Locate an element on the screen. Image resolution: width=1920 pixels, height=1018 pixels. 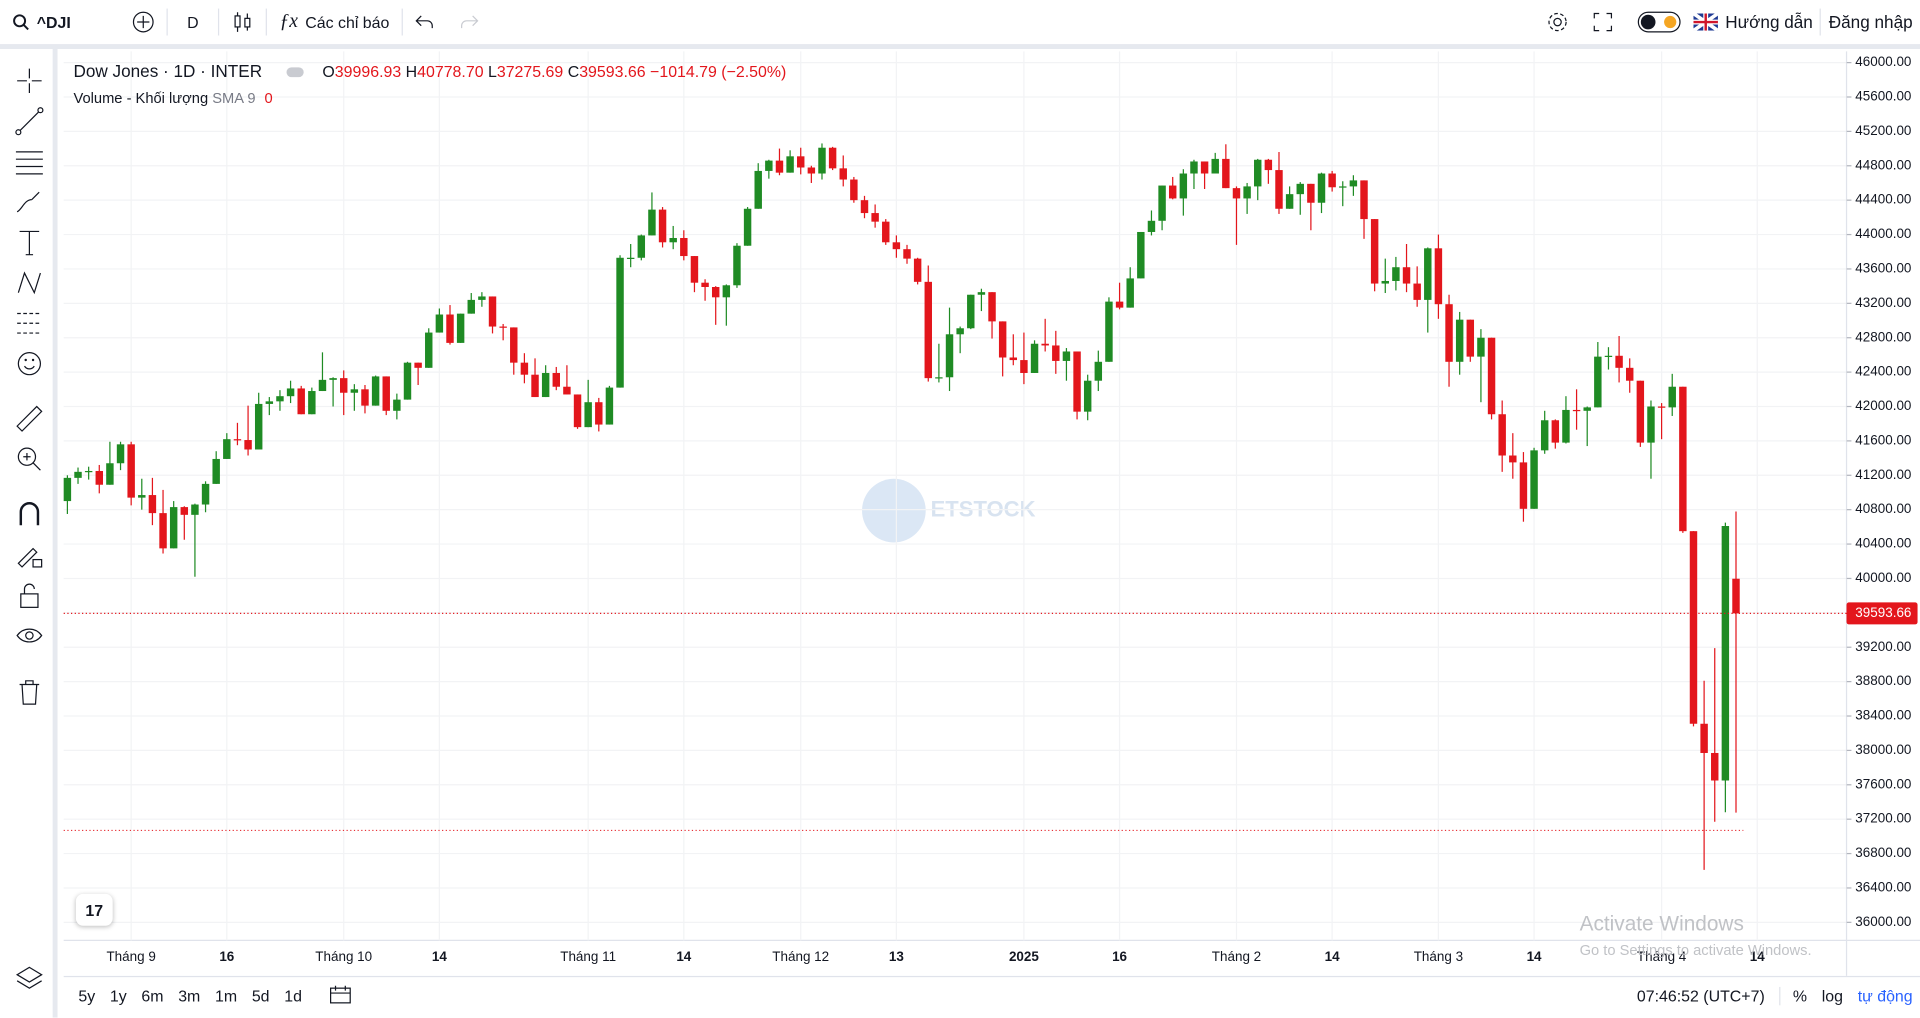
ruler-tool is located at coordinates (29, 418).